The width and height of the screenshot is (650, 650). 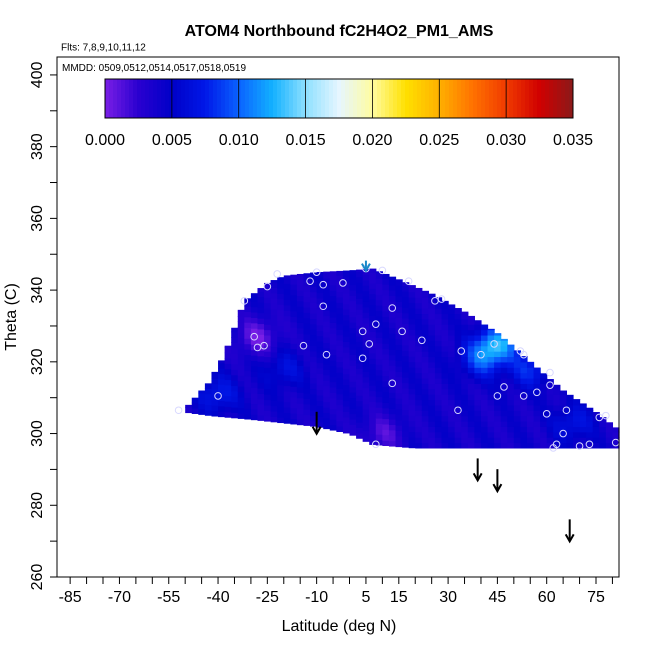 I want to click on x-axis-label: Latitude (deg N), so click(x=339, y=626).